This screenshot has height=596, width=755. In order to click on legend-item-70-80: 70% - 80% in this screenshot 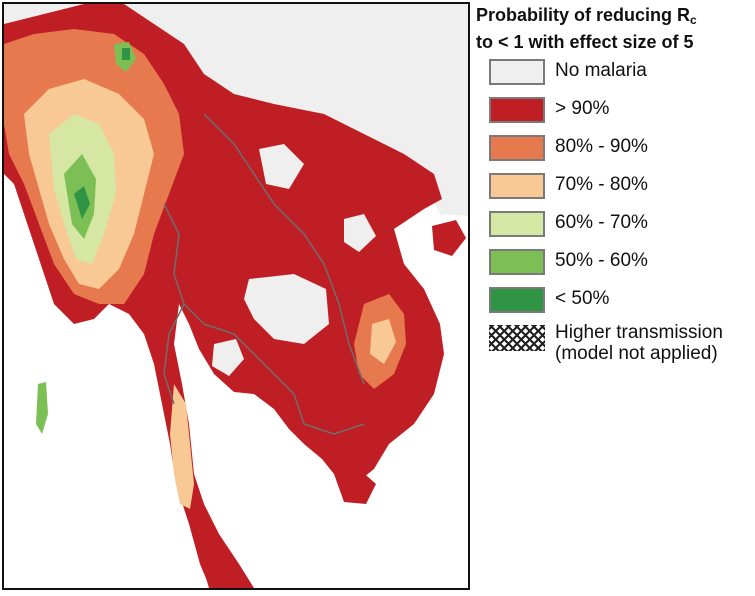, I will do `click(614, 192)`.